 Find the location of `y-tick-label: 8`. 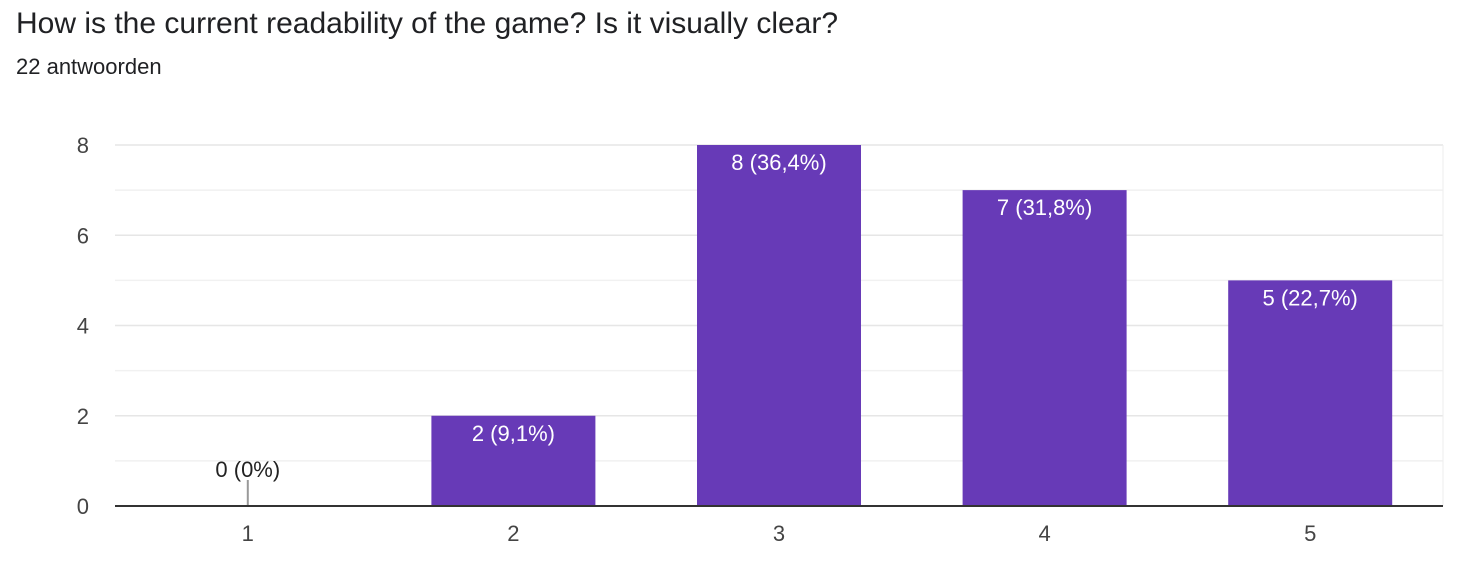

y-tick-label: 8 is located at coordinates (83, 145).